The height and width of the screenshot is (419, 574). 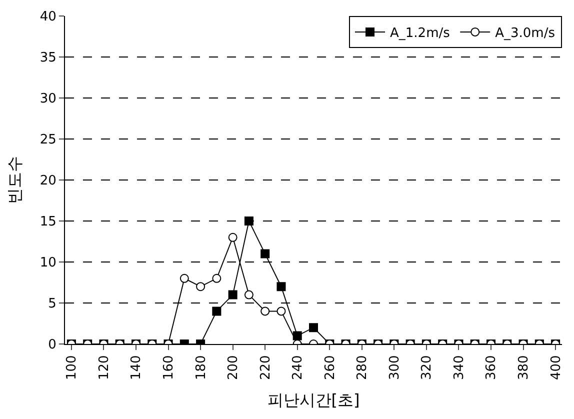 I want to click on y-tick-label: 5, so click(x=52, y=304).